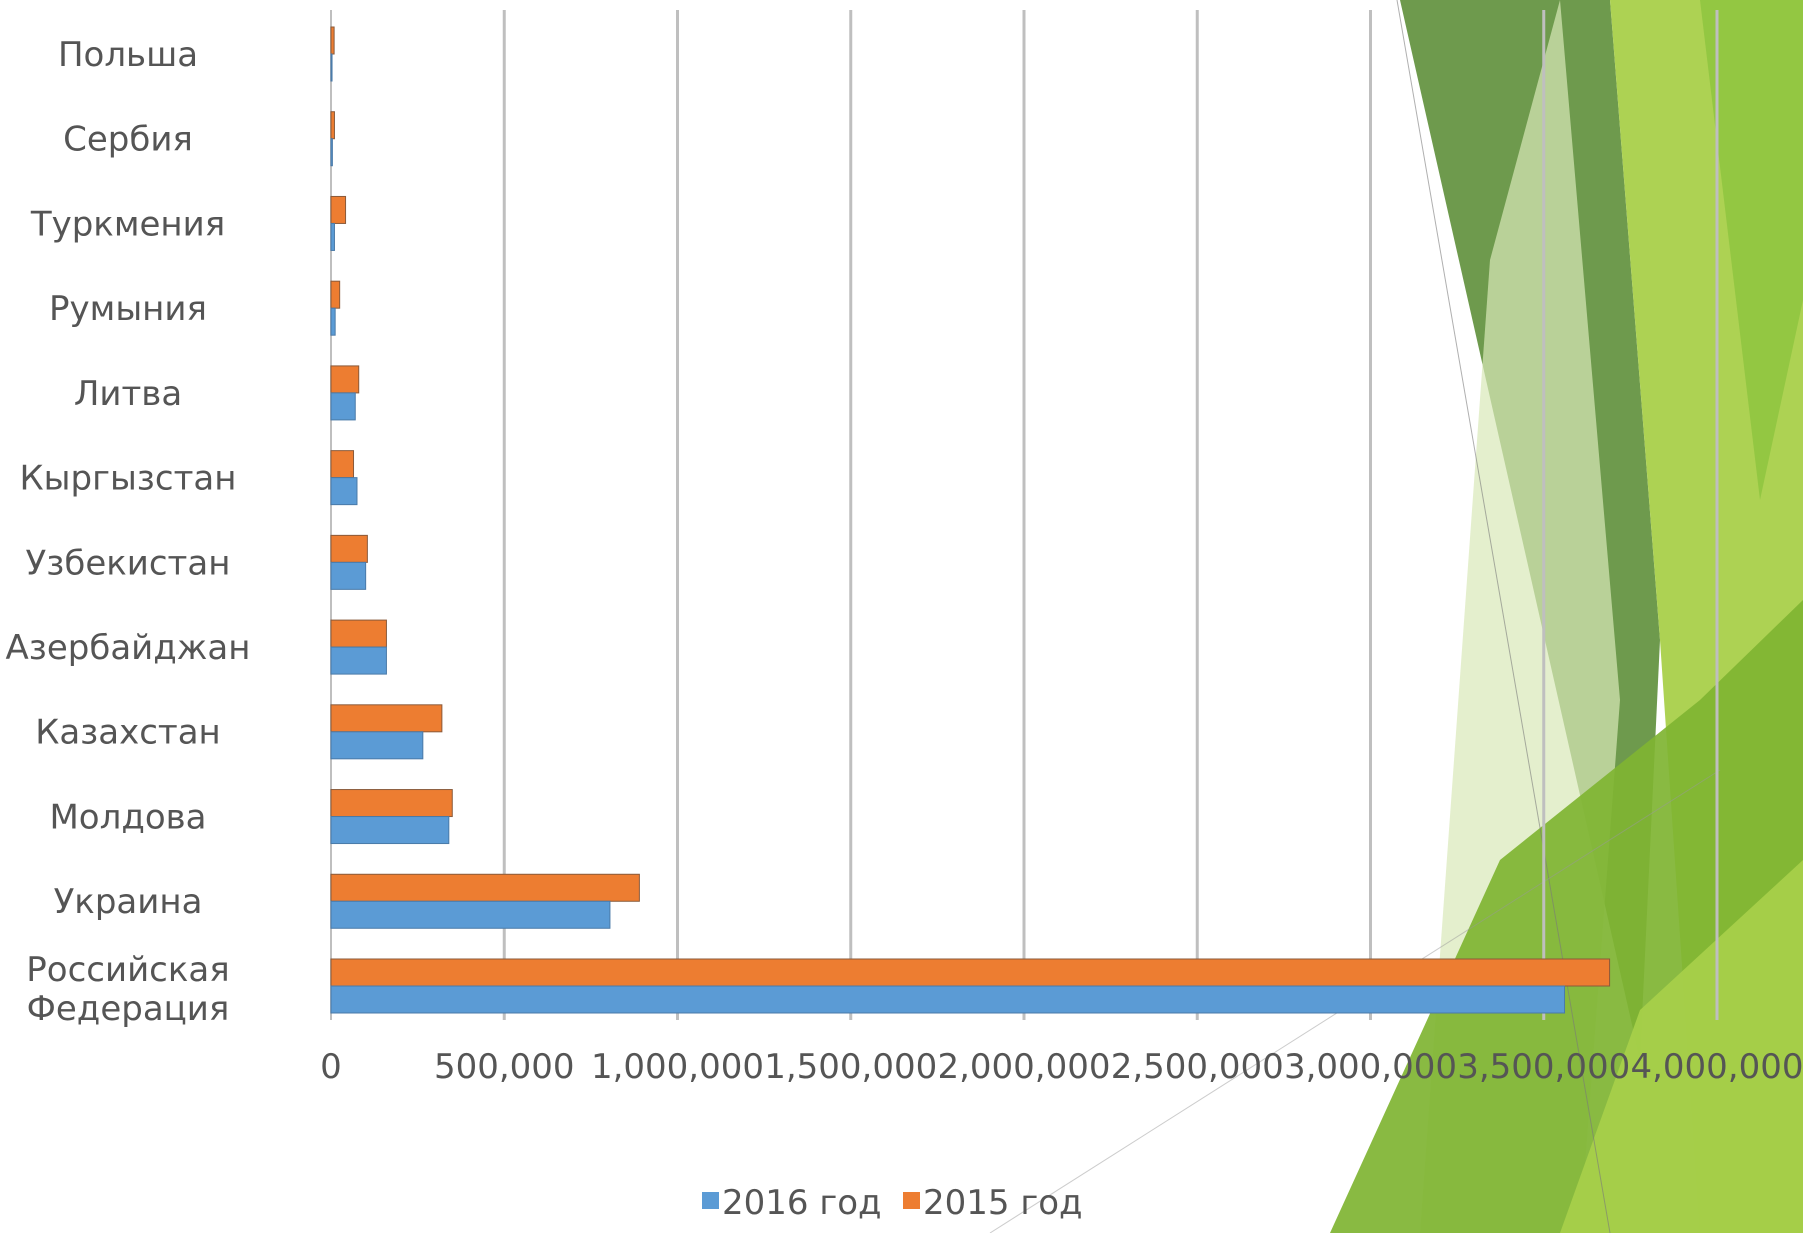 The width and height of the screenshot is (1803, 1233). Describe the element at coordinates (128, 902) in the screenshot. I see `category-label: Украина` at that location.